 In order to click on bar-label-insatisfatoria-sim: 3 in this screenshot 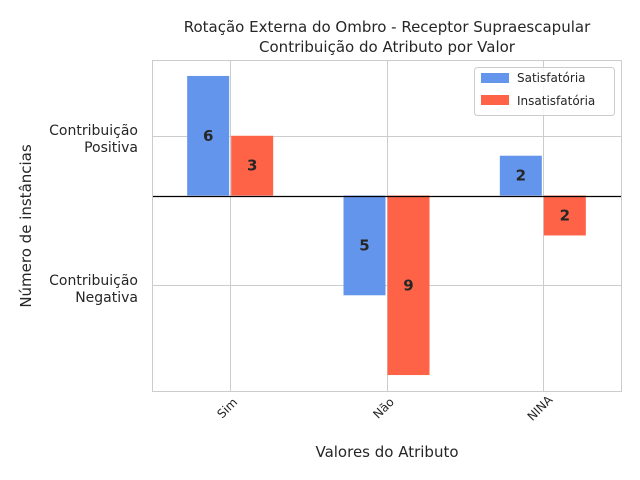, I will do `click(252, 166)`.